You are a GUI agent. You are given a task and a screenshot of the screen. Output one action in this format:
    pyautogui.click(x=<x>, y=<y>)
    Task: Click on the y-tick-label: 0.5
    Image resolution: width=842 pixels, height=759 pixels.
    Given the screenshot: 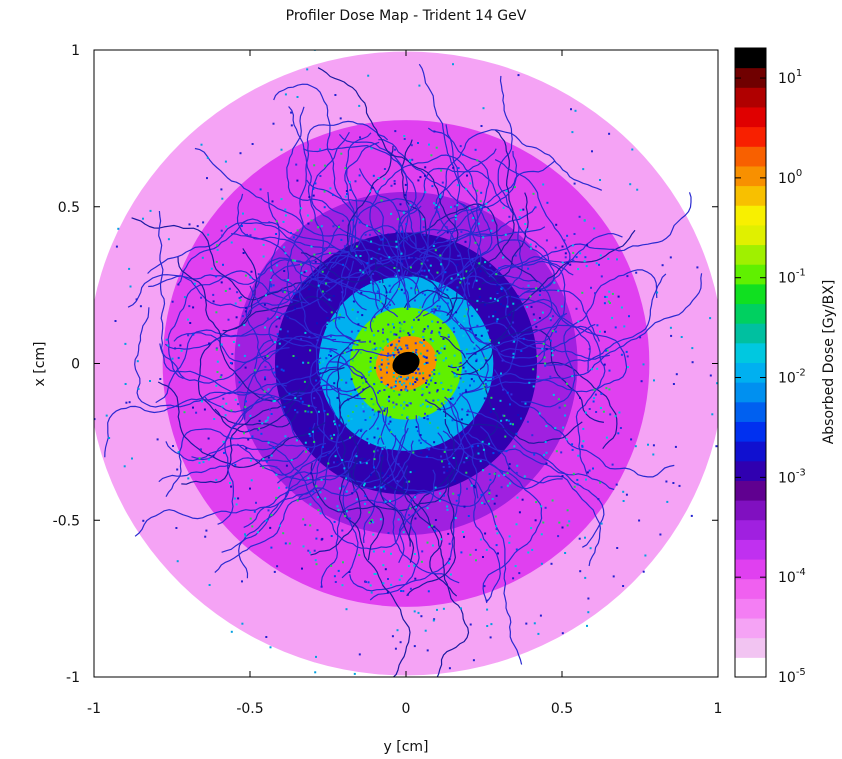 What is the action you would take?
    pyautogui.click(x=69, y=208)
    